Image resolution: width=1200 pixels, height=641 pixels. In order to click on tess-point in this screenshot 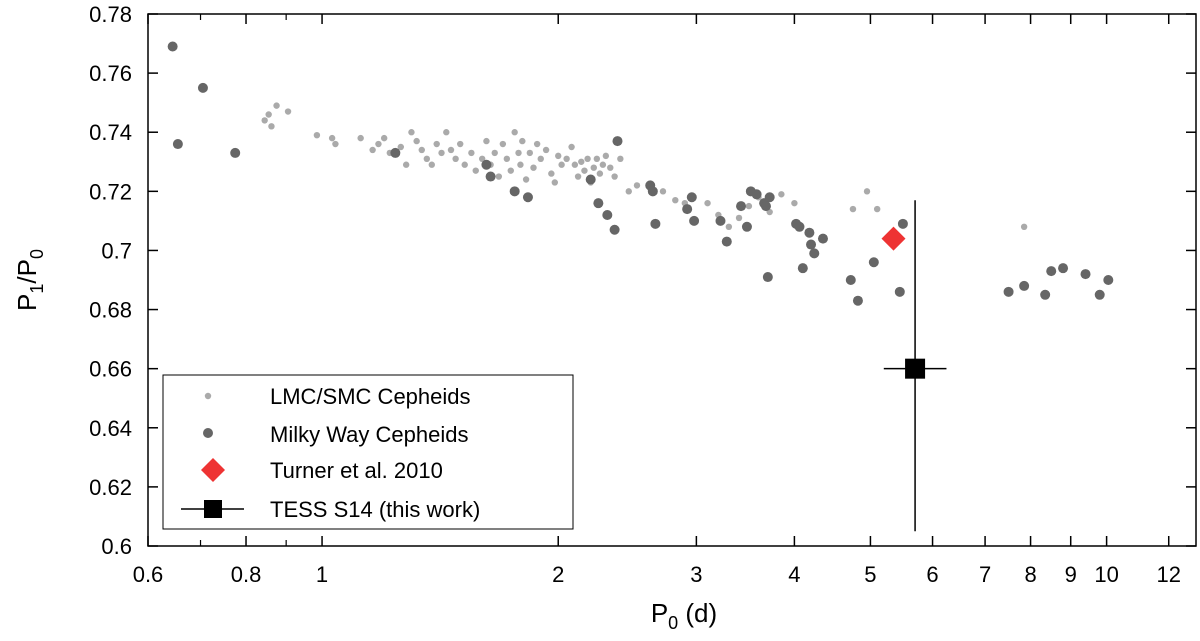, I will do `click(915, 368)`.